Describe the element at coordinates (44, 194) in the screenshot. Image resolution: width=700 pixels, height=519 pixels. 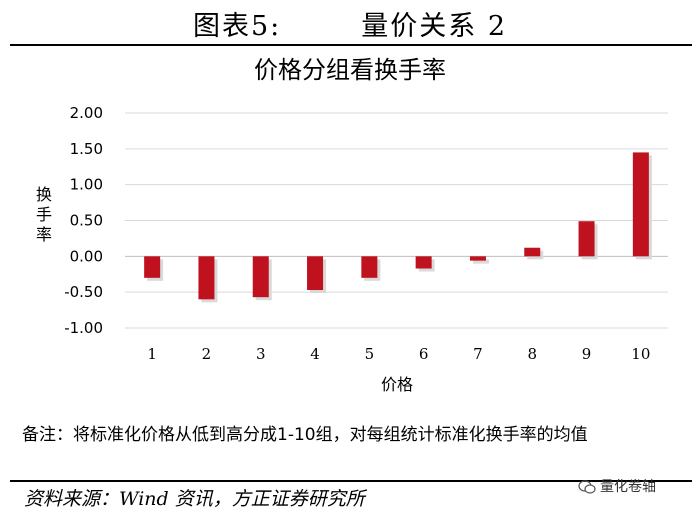
I see `y-axis-label-char: 换` at that location.